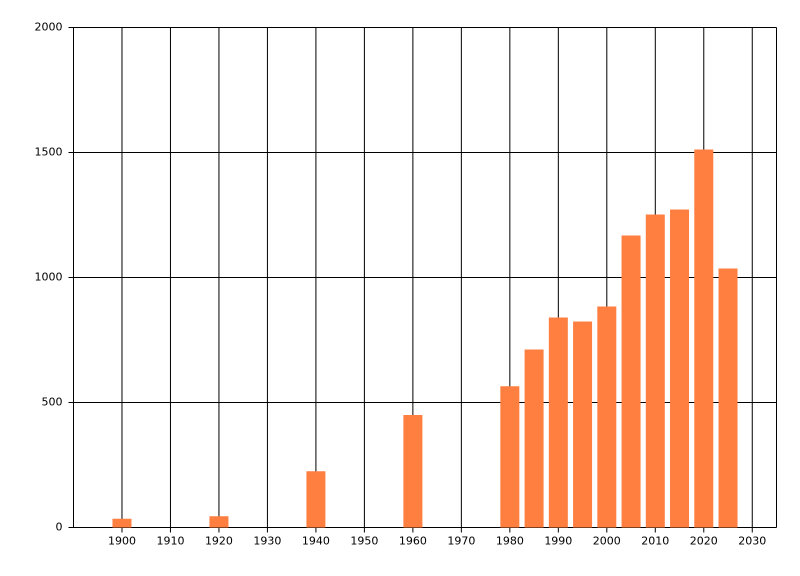 The height and width of the screenshot is (576, 800). Describe the element at coordinates (316, 541) in the screenshot. I see `x-tick-label: 1940` at that location.